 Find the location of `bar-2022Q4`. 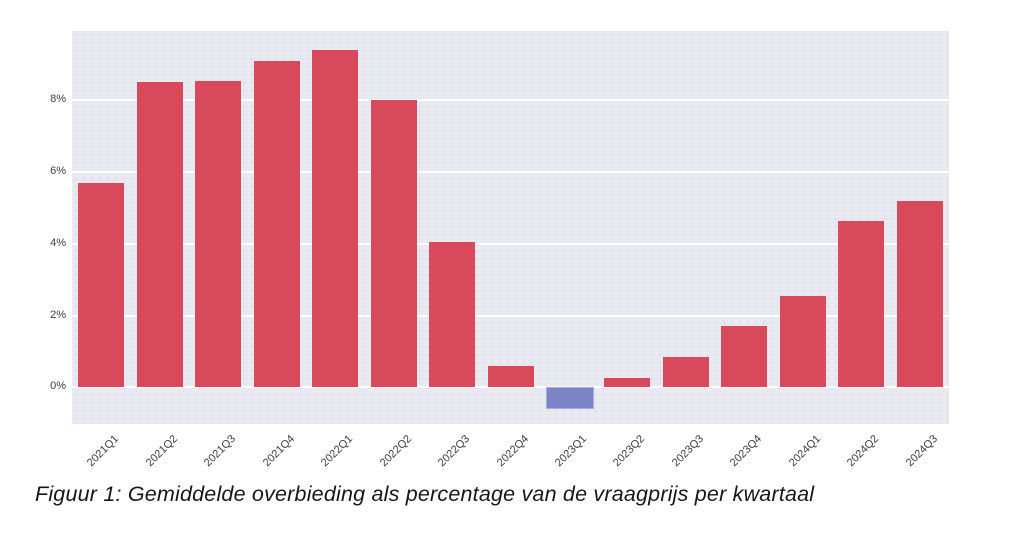

bar-2022Q4 is located at coordinates (510, 376).